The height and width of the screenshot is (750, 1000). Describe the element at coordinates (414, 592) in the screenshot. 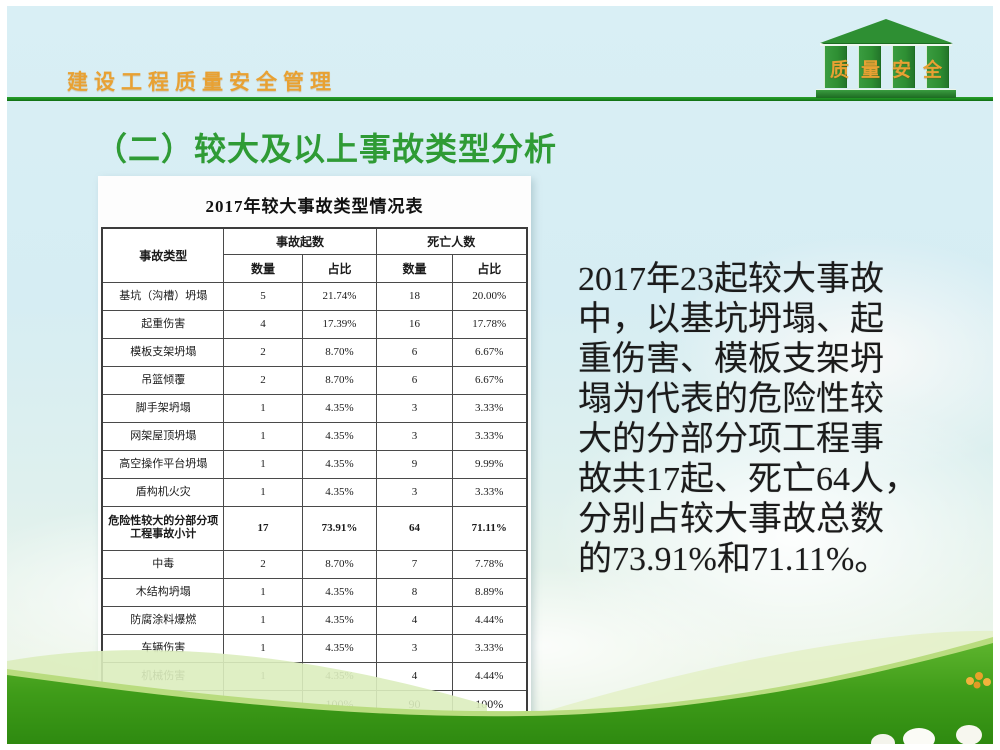

I see `cell-deaths: 8` at that location.